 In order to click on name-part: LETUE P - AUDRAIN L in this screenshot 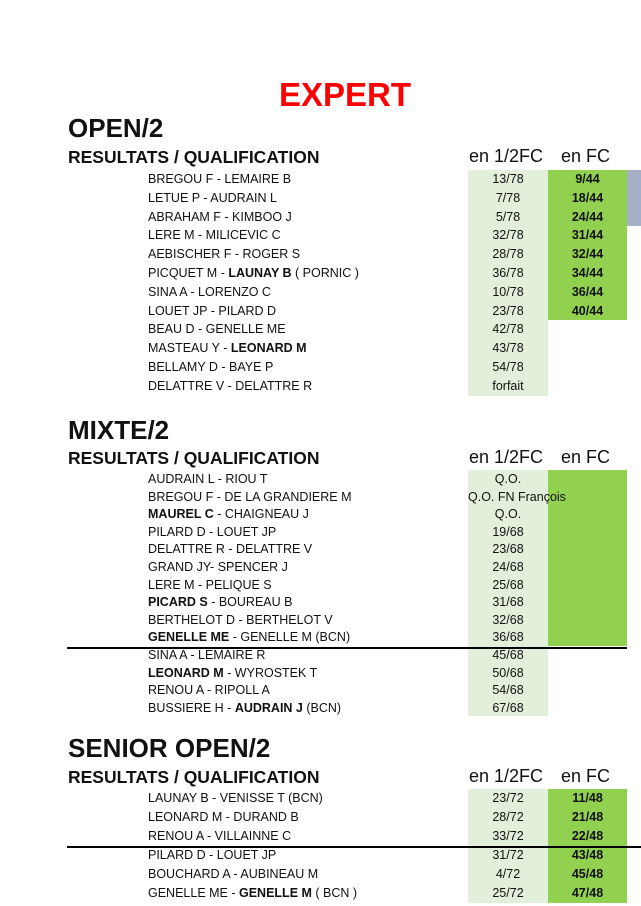, I will do `click(212, 197)`.